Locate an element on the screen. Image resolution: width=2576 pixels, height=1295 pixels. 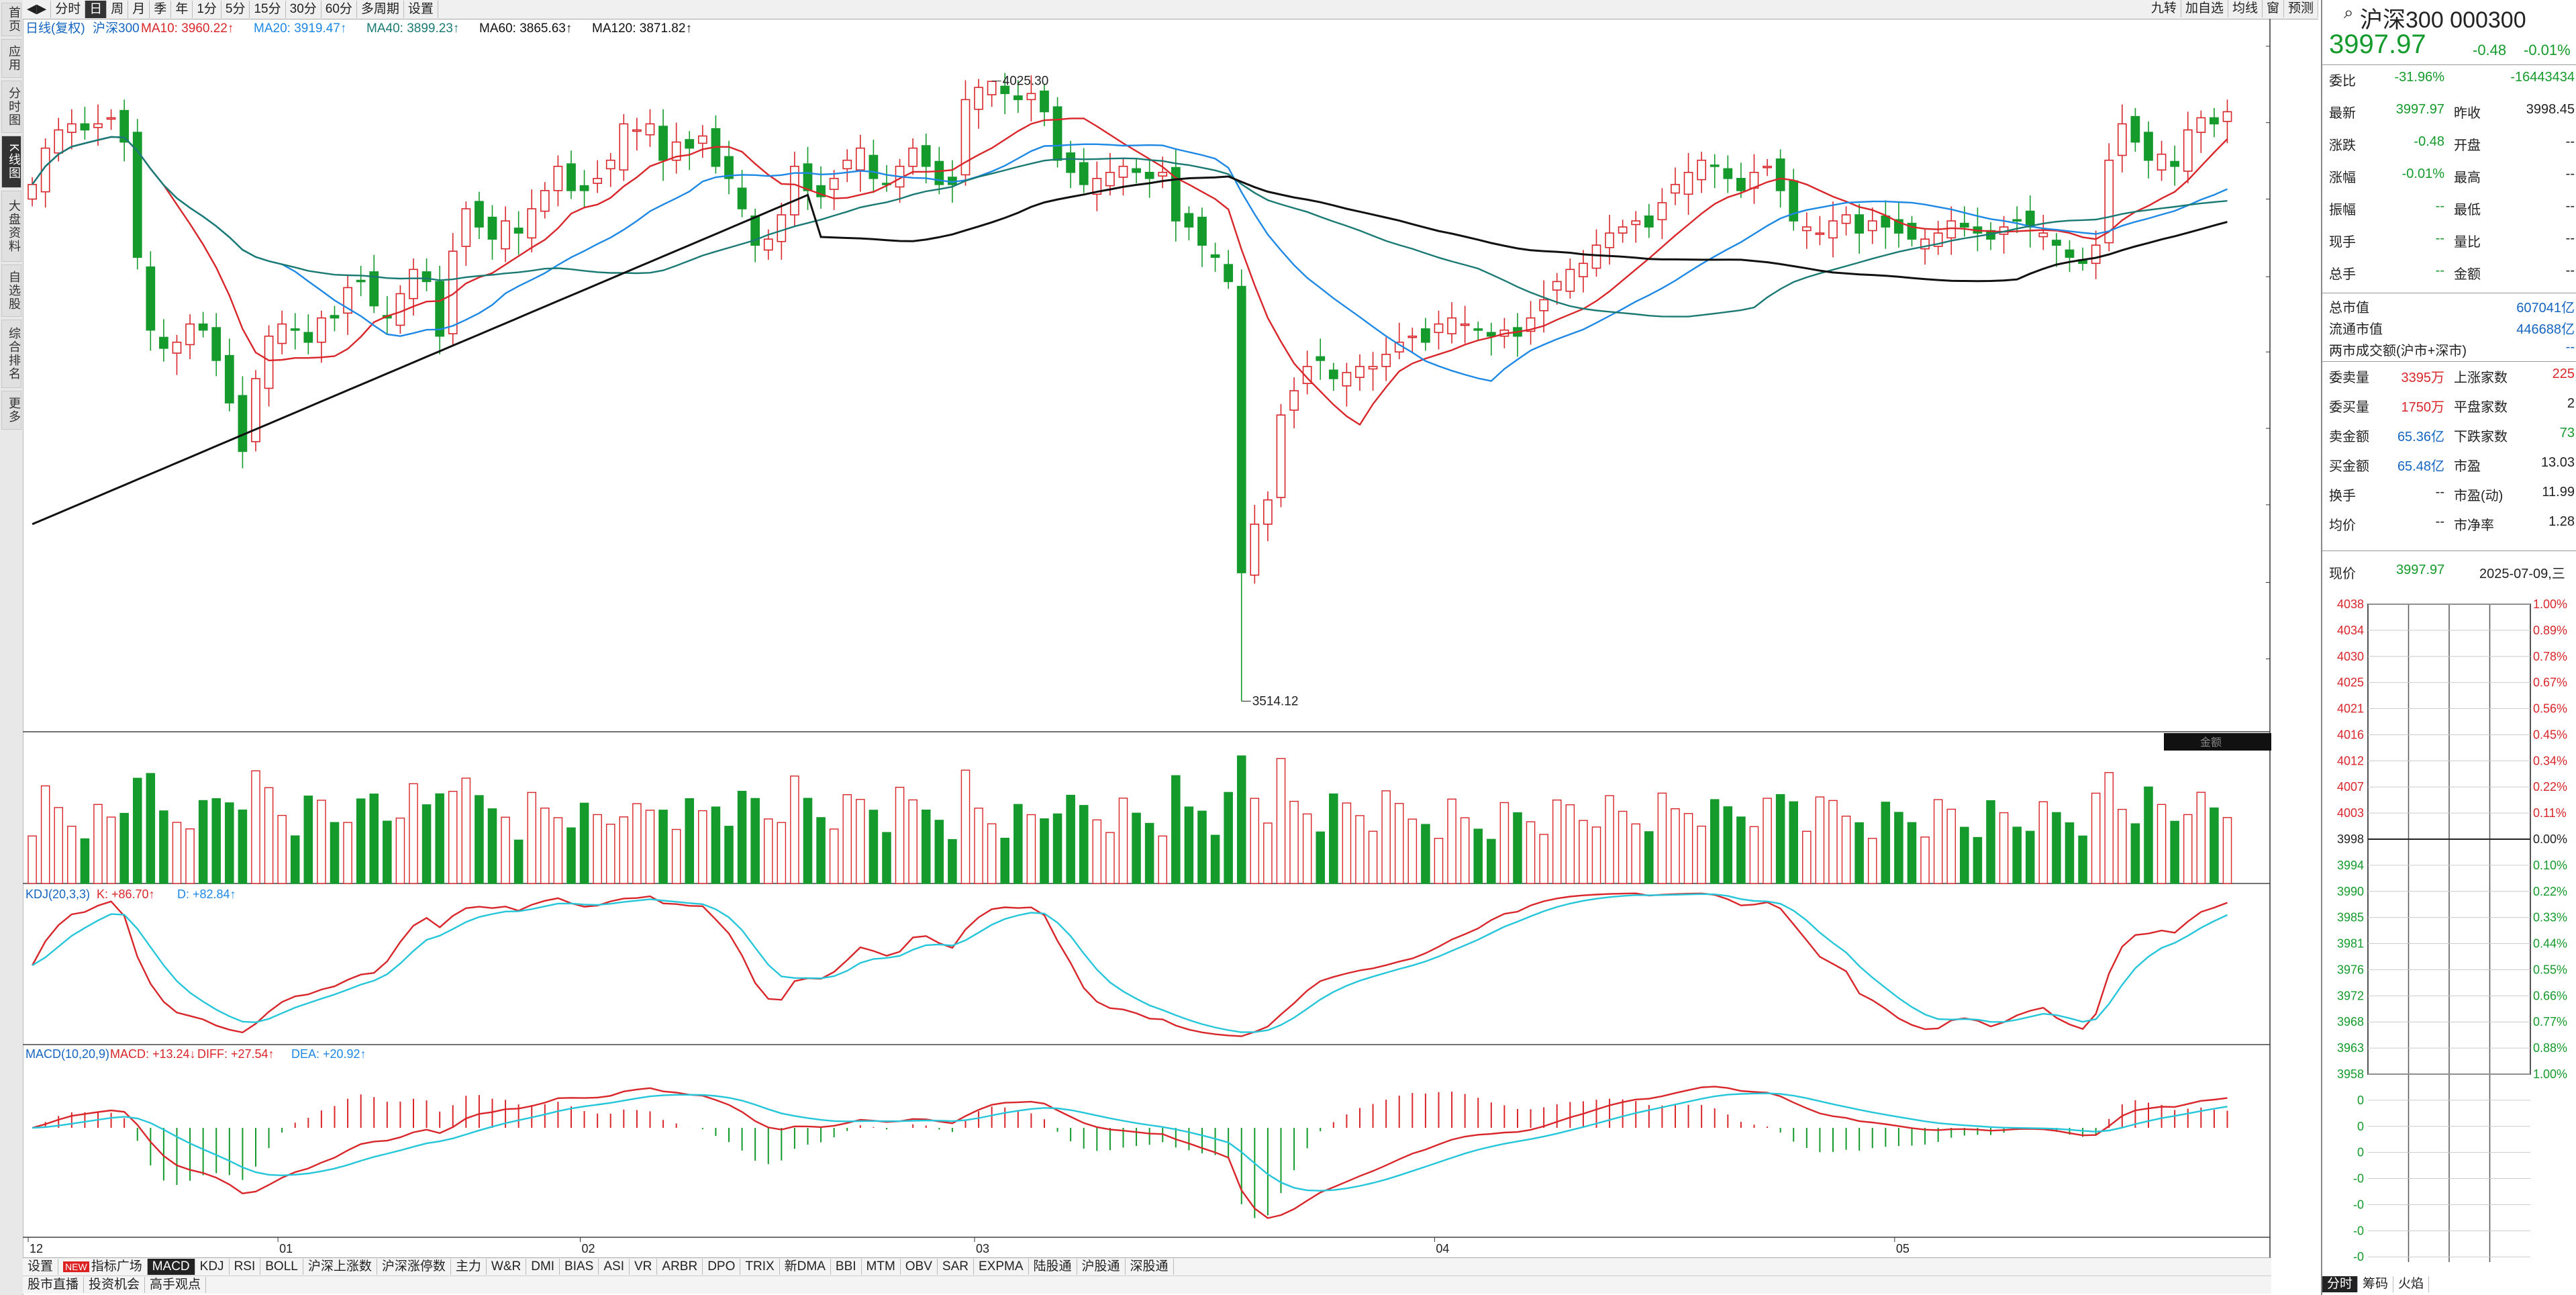
indicator-tab-18: BBI is located at coordinates (846, 1267).